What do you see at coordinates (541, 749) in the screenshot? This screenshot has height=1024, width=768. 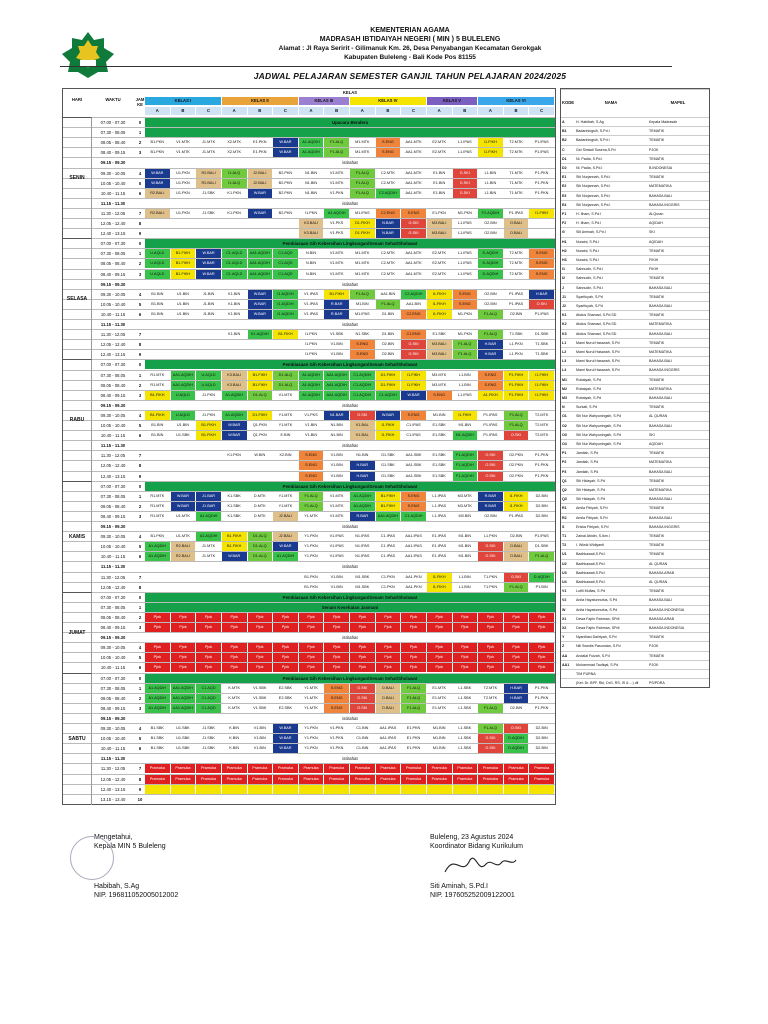 I see `subject-cell: D2.BIN` at bounding box center [541, 749].